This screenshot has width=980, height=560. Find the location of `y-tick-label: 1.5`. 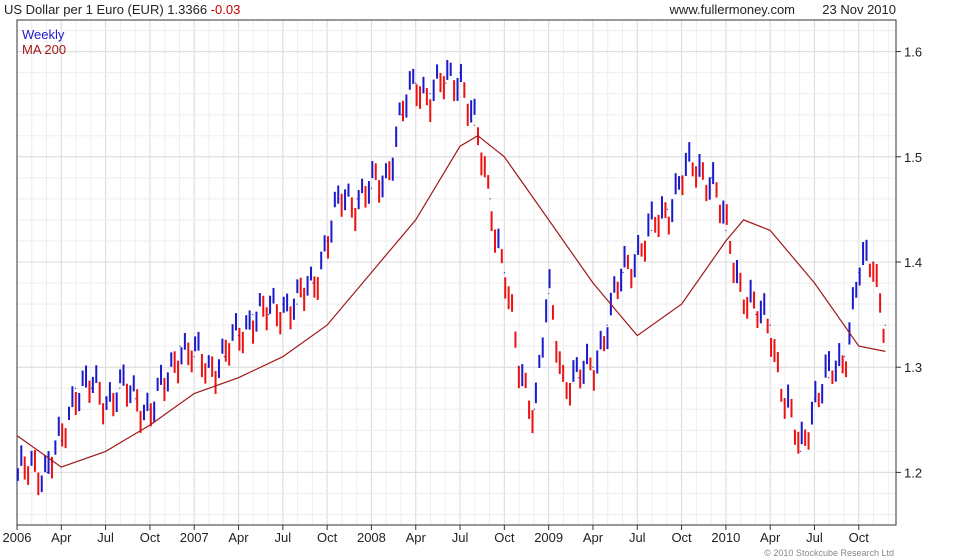

y-tick-label: 1.5 is located at coordinates (913, 157).